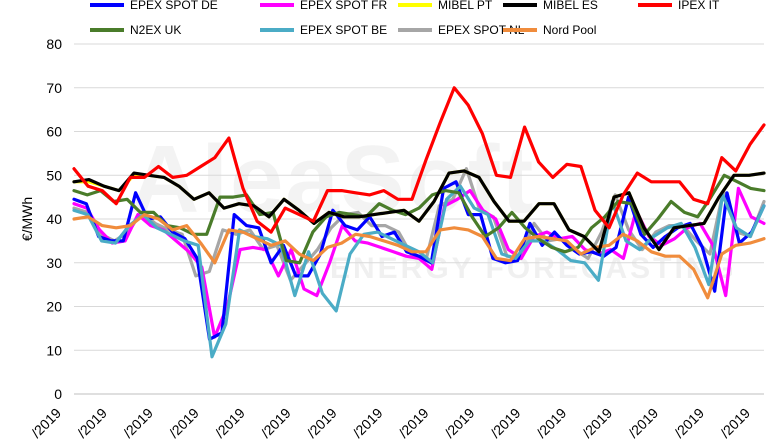 This screenshot has width=780, height=440. Describe the element at coordinates (54, 350) in the screenshot. I see `y-tick-label: 10` at that location.